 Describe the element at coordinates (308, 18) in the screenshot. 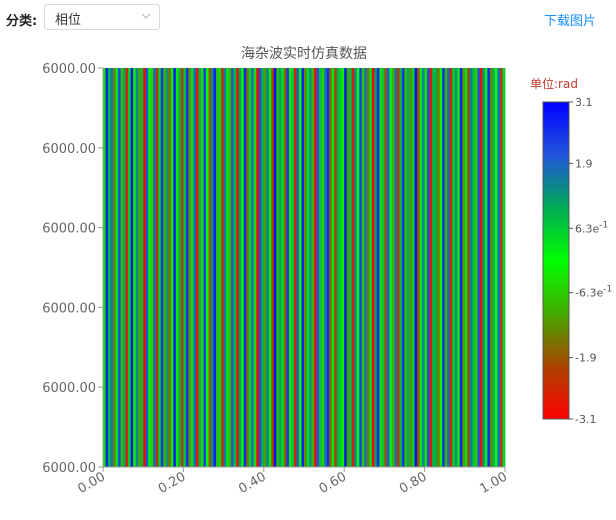

I see `toolbar: 分类: 相位 下载图片` at that location.